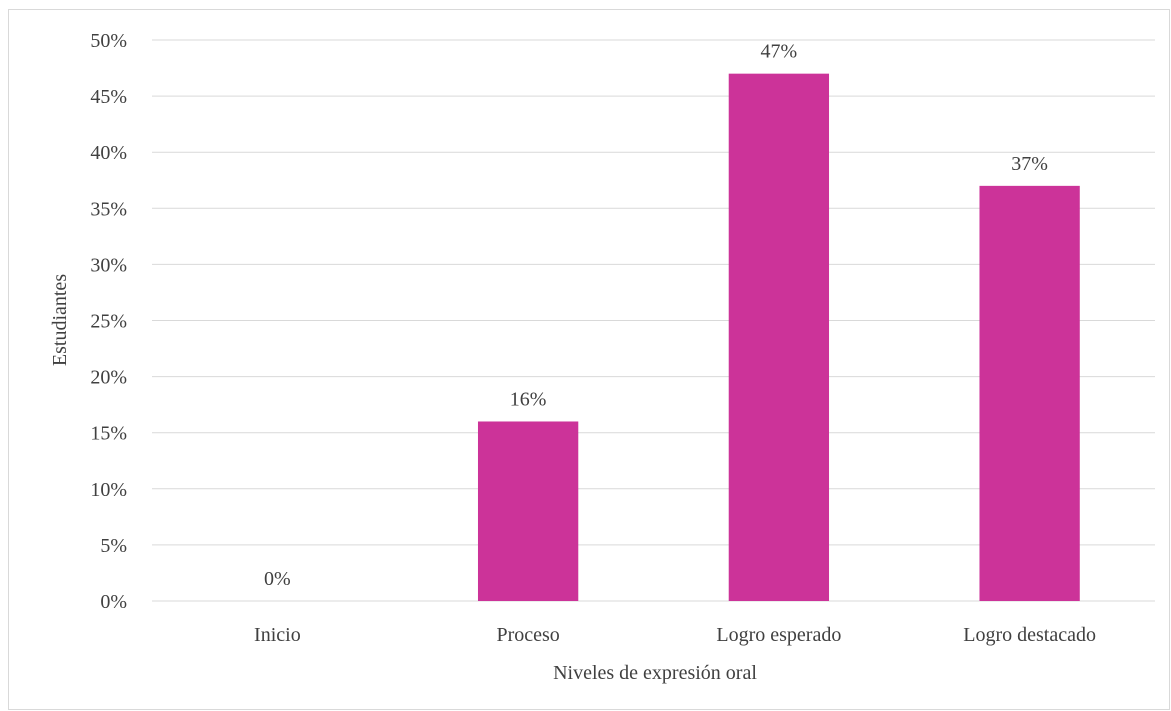 This screenshot has width=1171, height=711. I want to click on x-tick-label: Logro esperado, so click(778, 635).